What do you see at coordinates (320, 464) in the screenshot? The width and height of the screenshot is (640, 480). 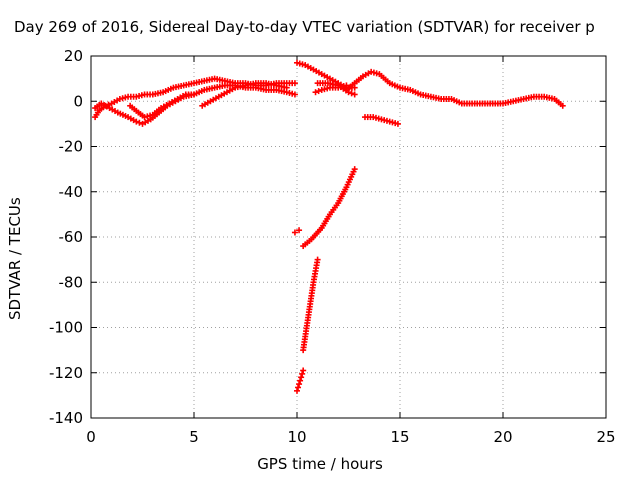 I see `x-axis-label: GPS time / hours` at bounding box center [320, 464].